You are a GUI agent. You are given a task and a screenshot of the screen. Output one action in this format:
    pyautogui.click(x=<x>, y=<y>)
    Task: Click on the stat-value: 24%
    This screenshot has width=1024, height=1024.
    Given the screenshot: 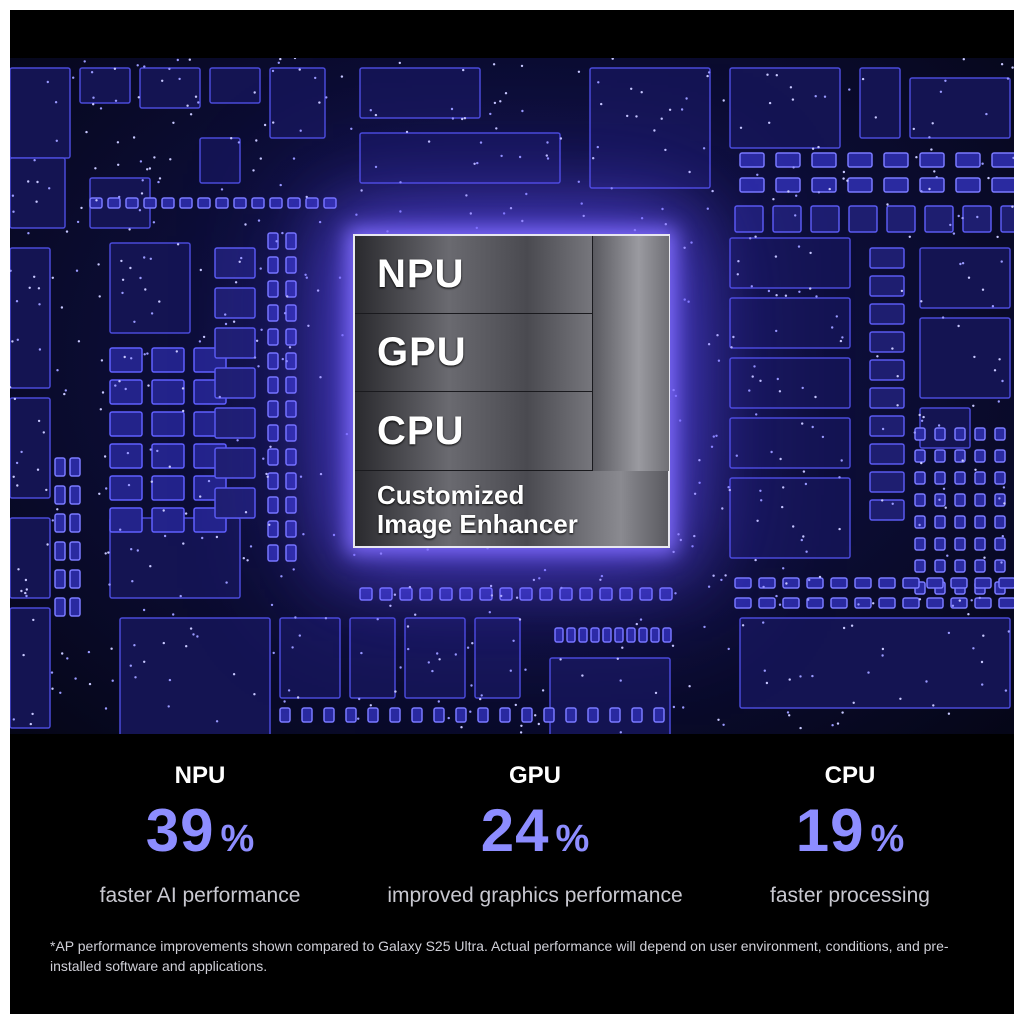 What is the action you would take?
    pyautogui.click(x=535, y=830)
    